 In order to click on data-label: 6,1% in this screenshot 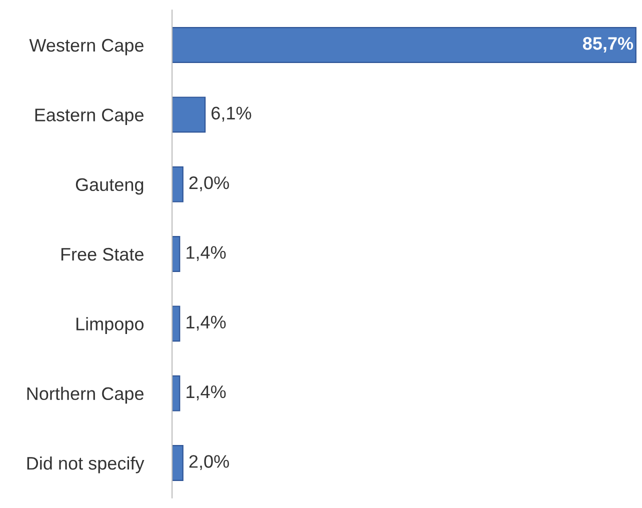, I will do `click(232, 114)`.